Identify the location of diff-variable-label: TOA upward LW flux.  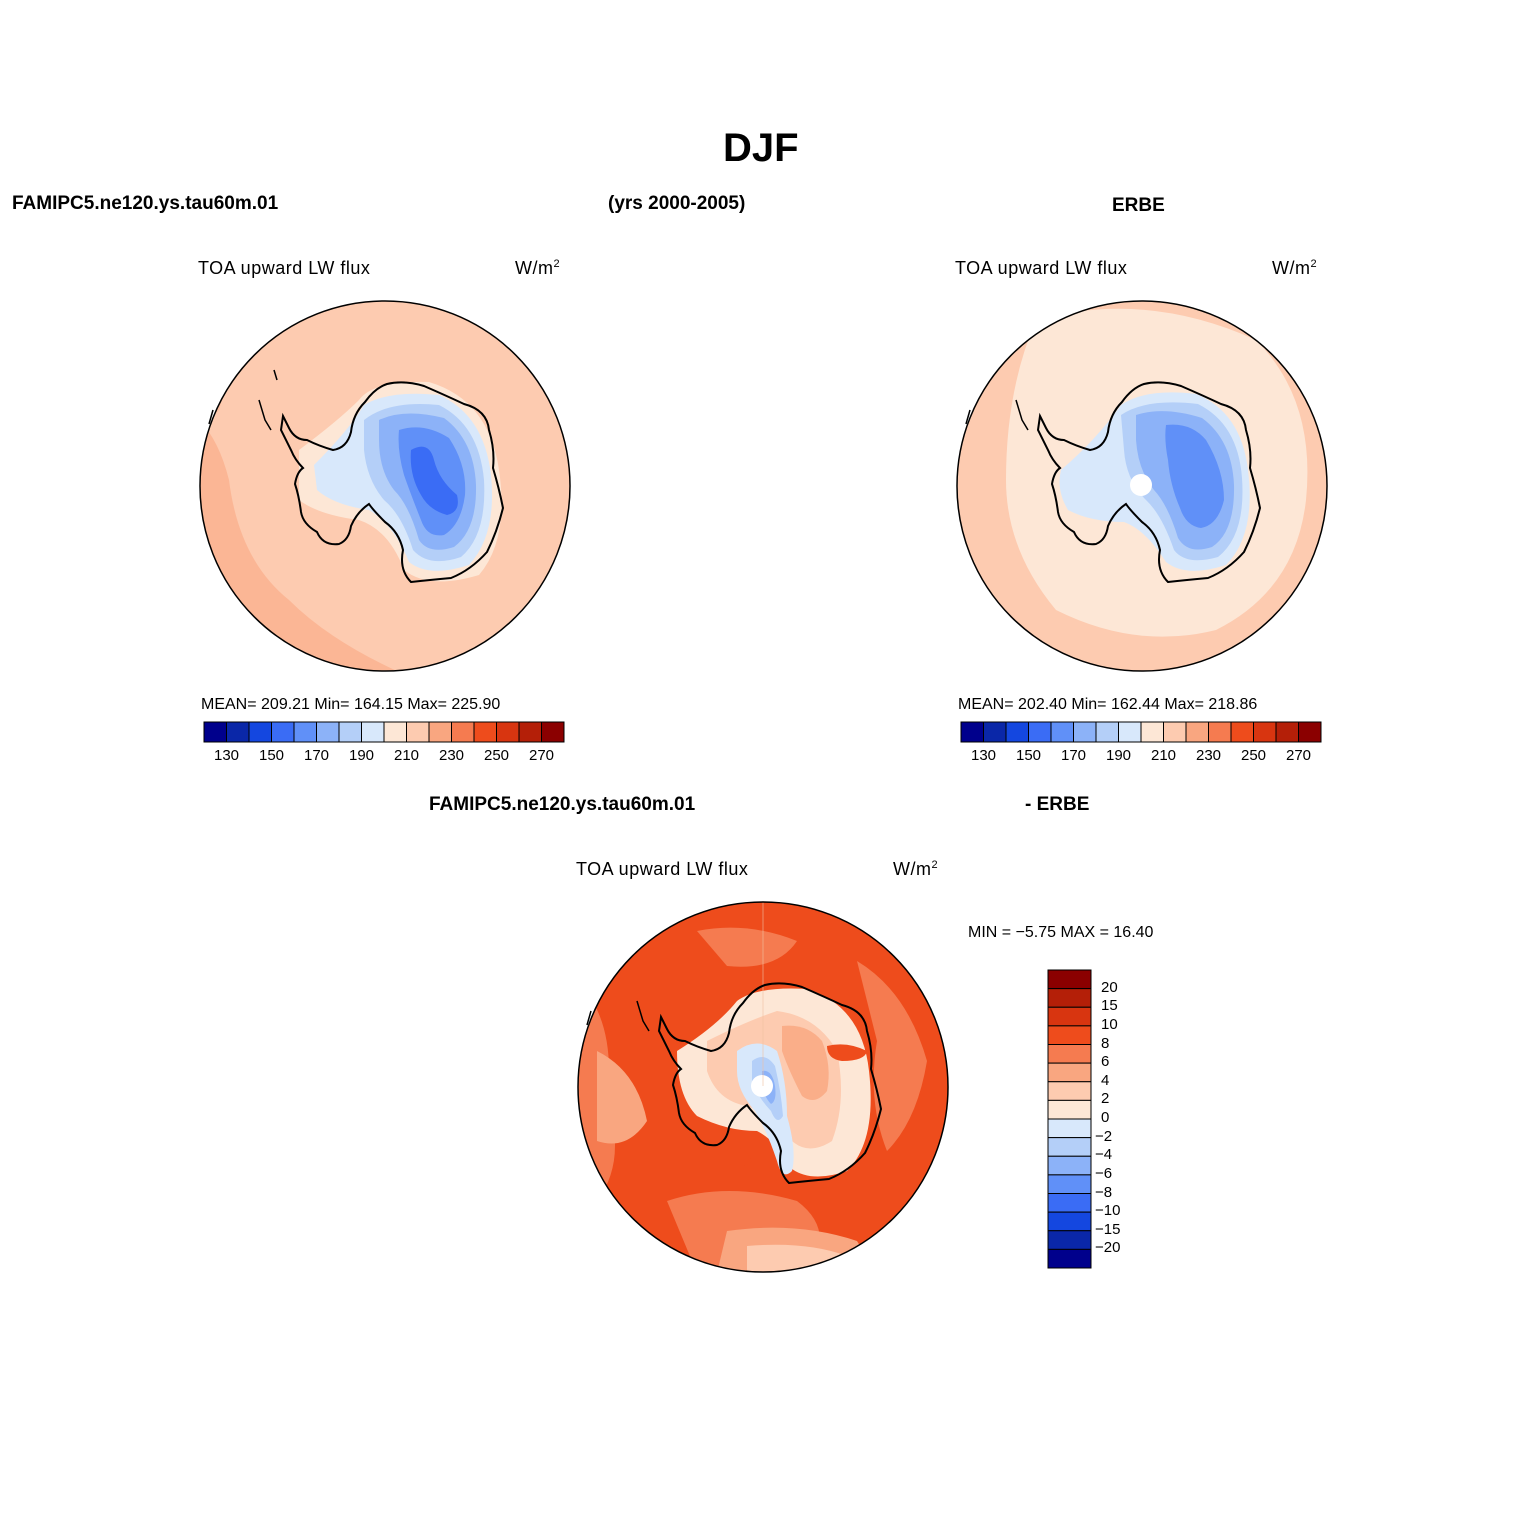
(662, 869).